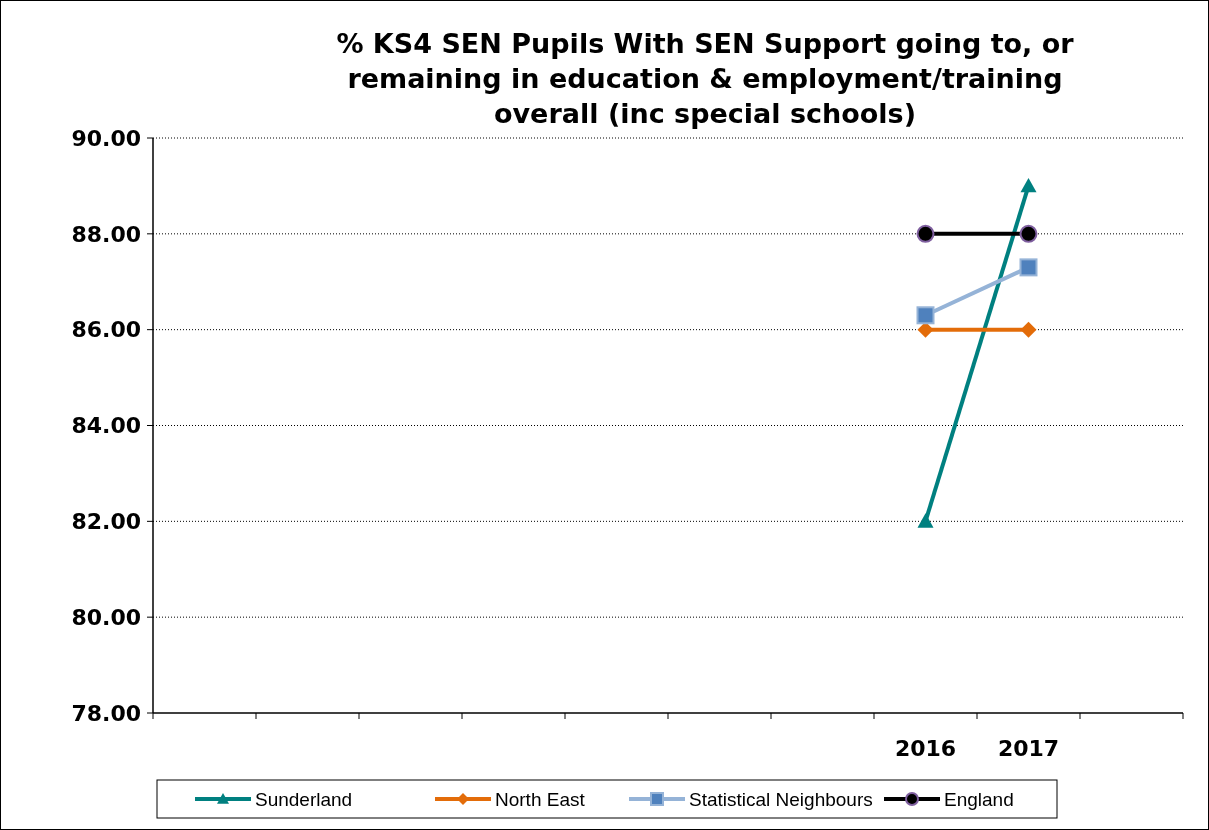  I want to click on y-tick-label: 80.00, so click(106, 617).